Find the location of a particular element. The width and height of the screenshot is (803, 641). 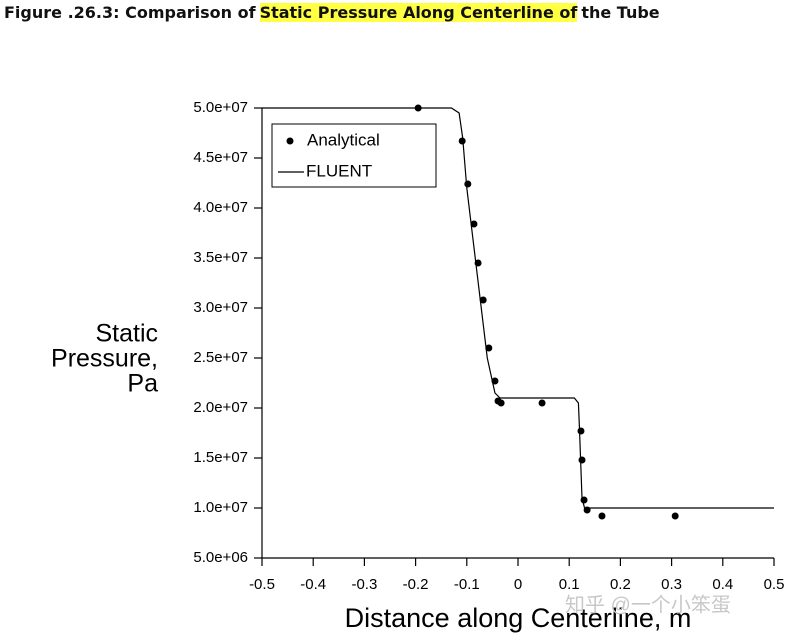

x-tick-label: 0 is located at coordinates (518, 584).